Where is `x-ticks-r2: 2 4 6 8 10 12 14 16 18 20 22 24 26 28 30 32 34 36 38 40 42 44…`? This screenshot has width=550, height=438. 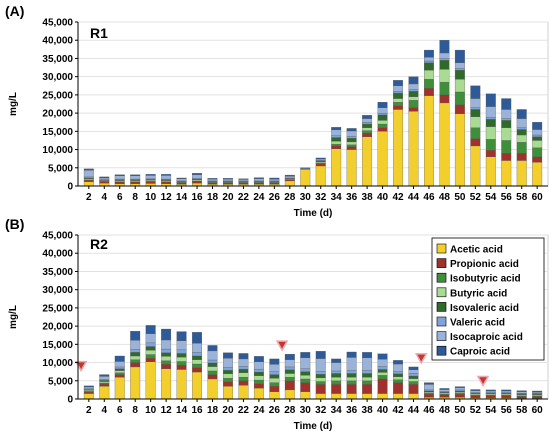
x-ticks-r2: 2 4 6 8 10 12 14 16 18 20 22 24 26 28 30 32 34 36 38 40 42 44… is located at coordinates (314, 407).